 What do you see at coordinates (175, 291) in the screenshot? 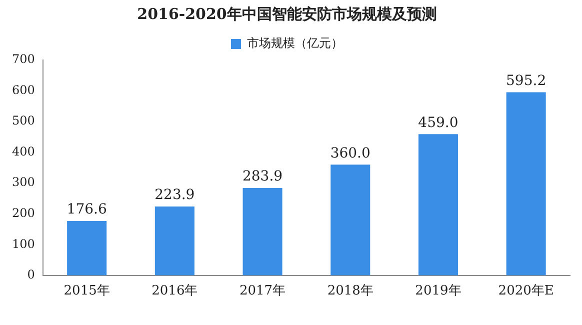
I see `x-tick-label: 2016年` at bounding box center [175, 291].